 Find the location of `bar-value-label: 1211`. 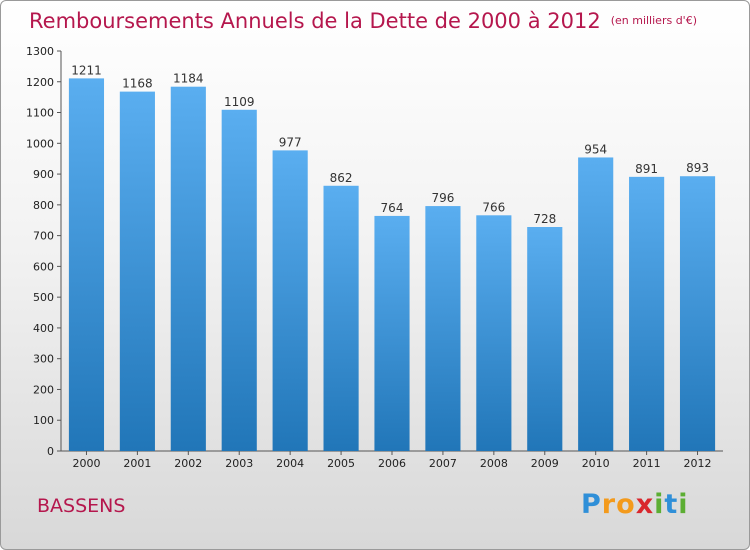

bar-value-label: 1211 is located at coordinates (86, 70).